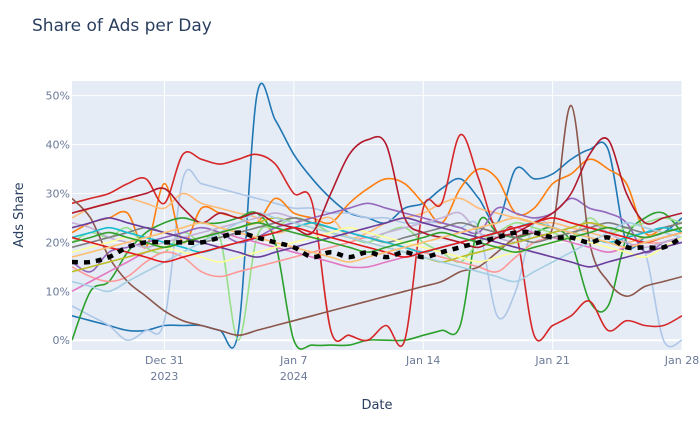  What do you see at coordinates (293, 360) in the screenshot?
I see `x-tick-label: Jan 7` at bounding box center [293, 360].